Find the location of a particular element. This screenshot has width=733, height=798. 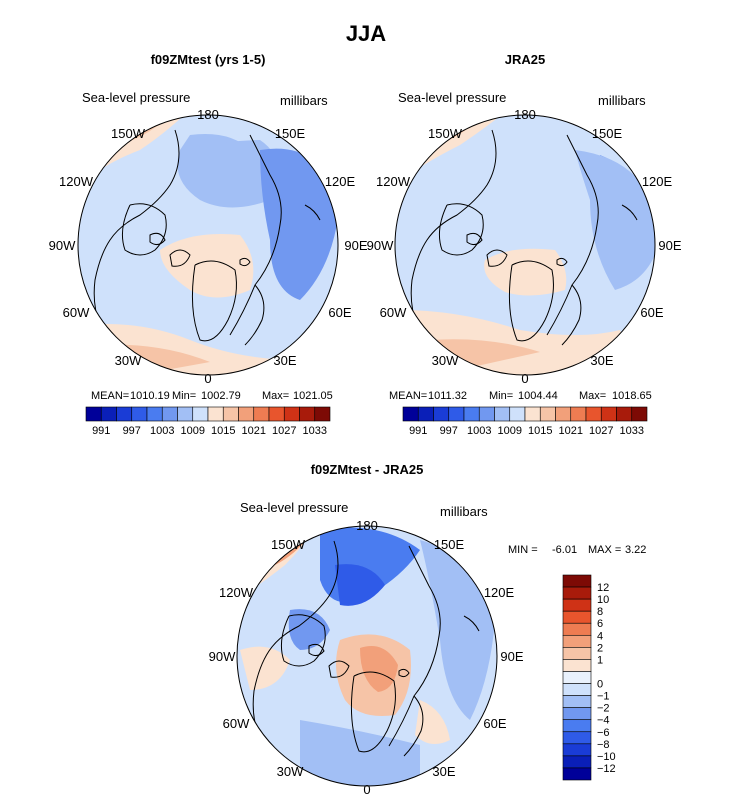

max-label: MAX = is located at coordinates (604, 550).